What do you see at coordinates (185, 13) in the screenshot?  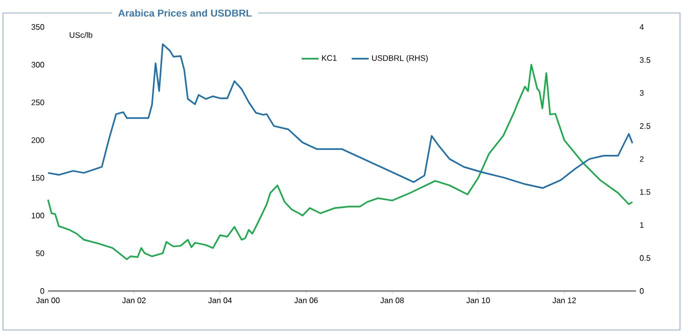 I see `chart-title: Arabica Prices and USDBRL` at bounding box center [185, 13].